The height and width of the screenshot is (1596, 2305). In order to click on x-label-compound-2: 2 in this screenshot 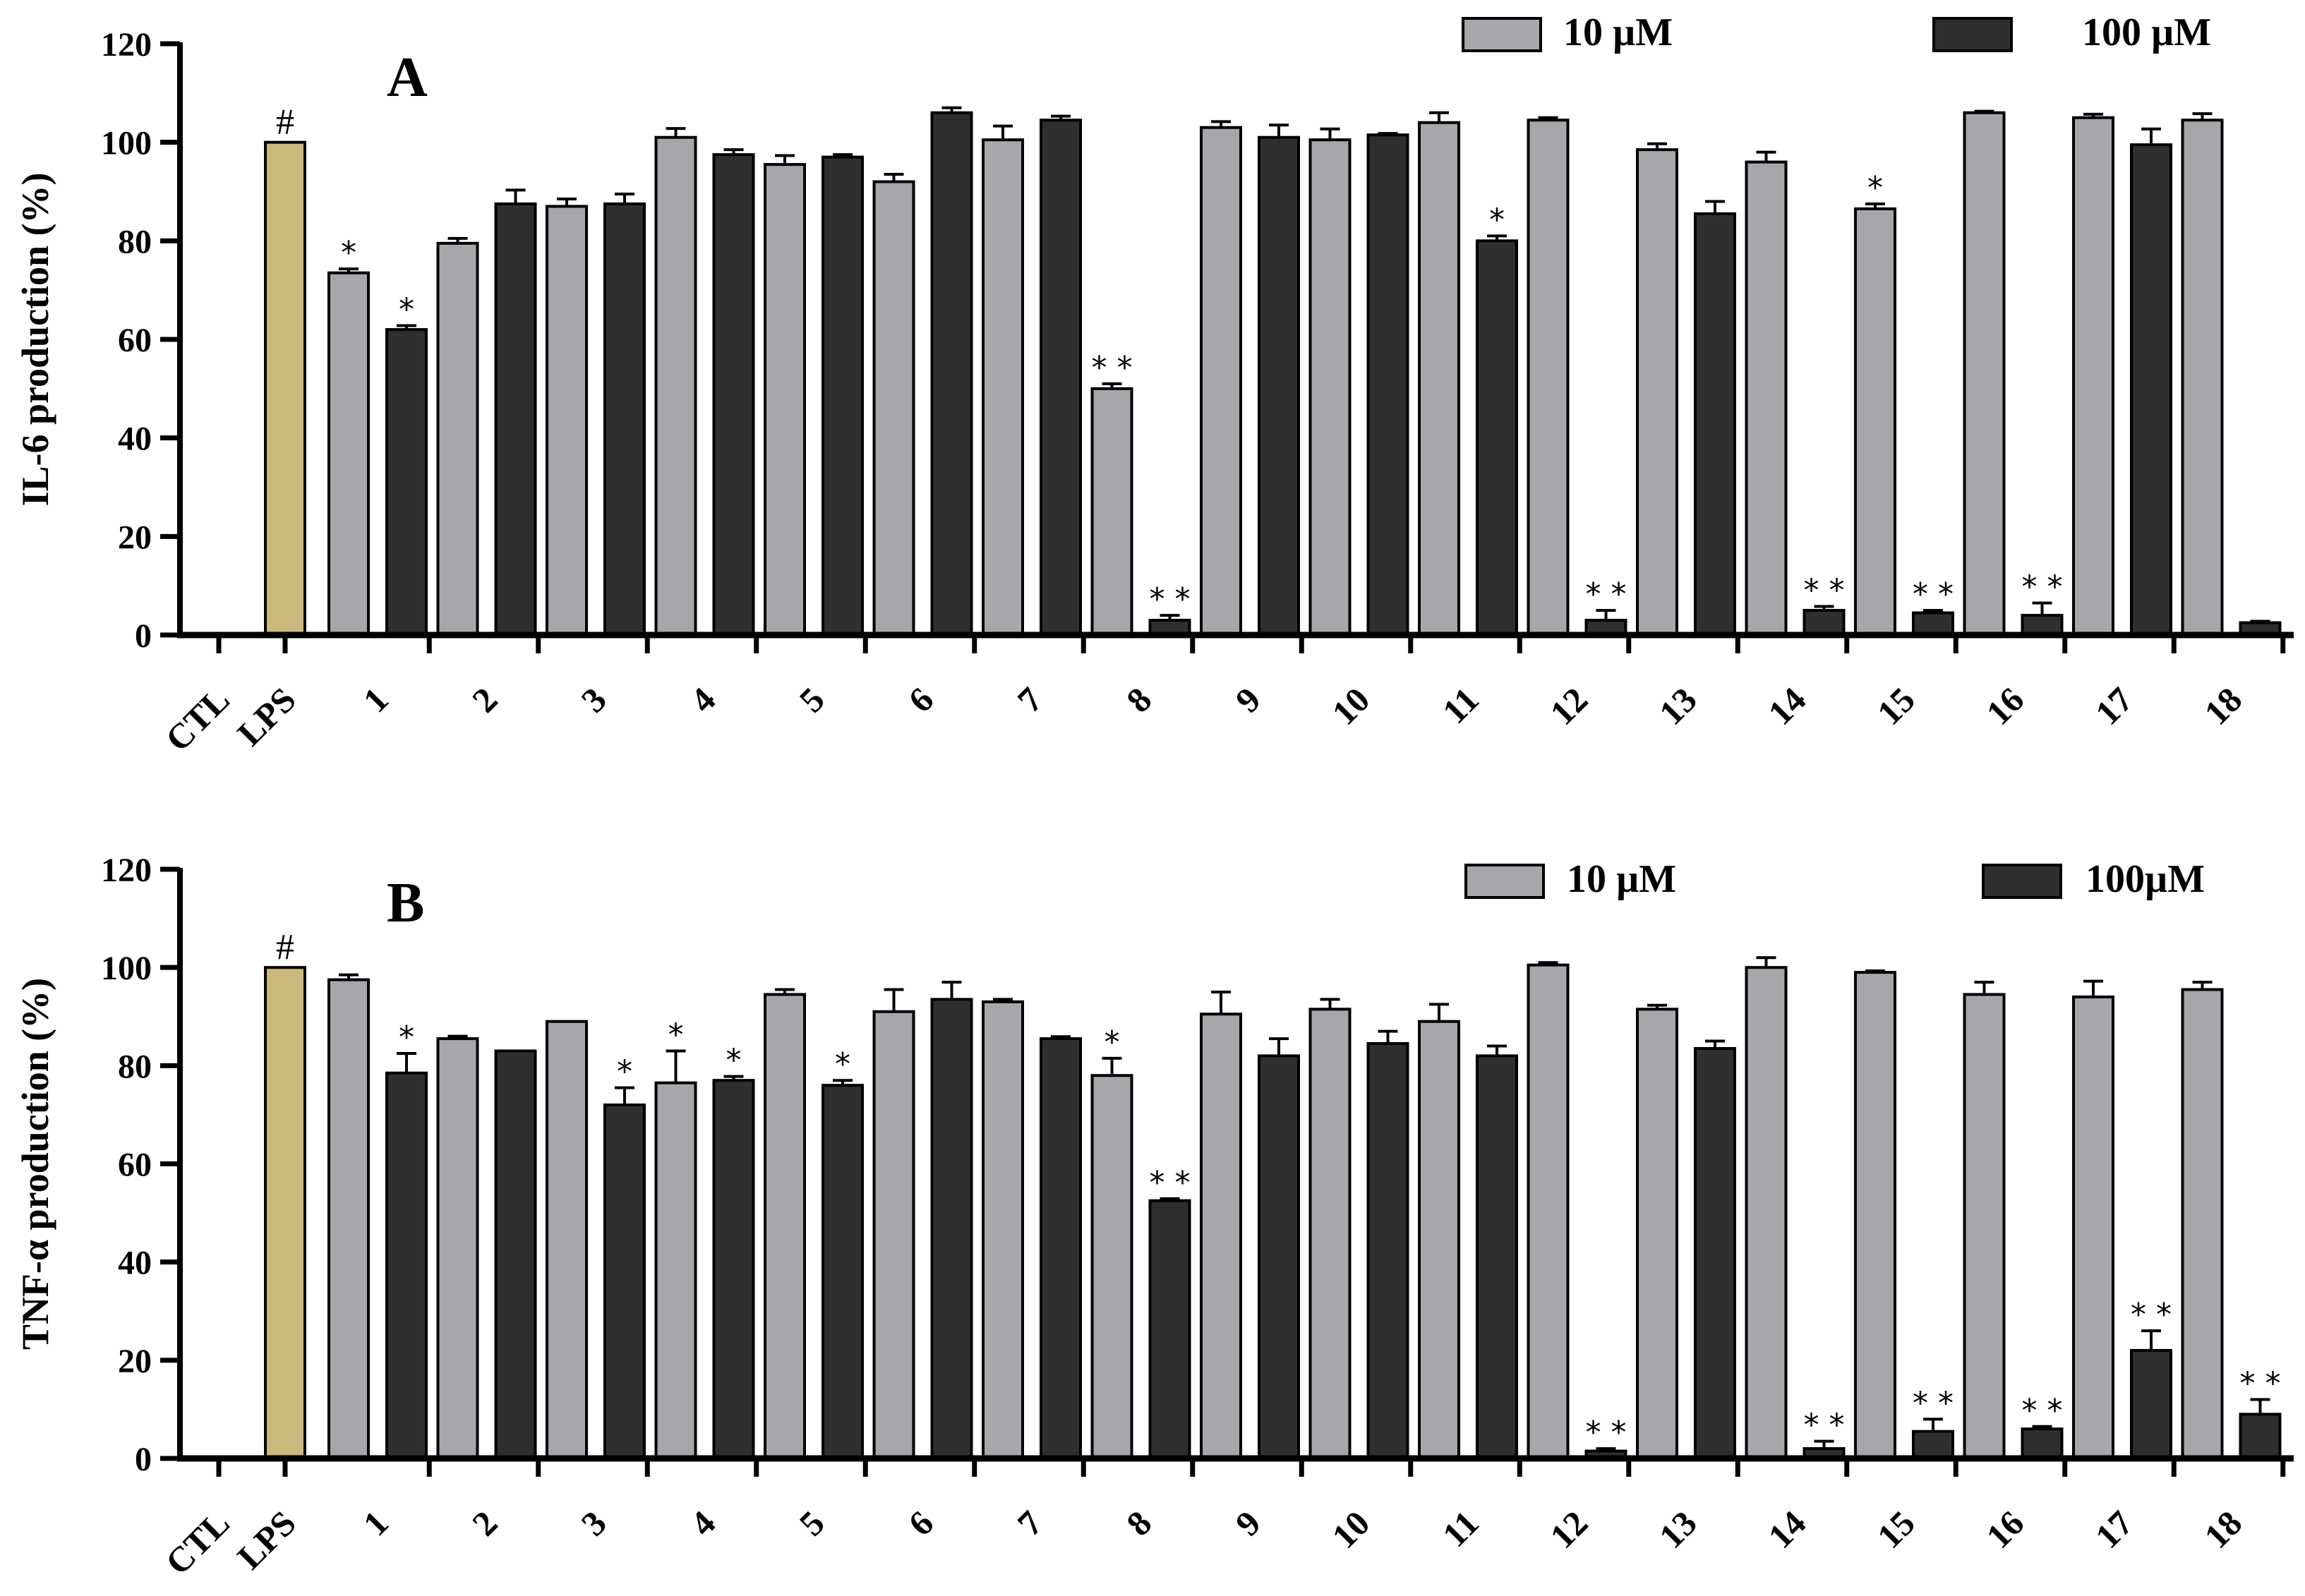, I will do `click(484, 699)`.